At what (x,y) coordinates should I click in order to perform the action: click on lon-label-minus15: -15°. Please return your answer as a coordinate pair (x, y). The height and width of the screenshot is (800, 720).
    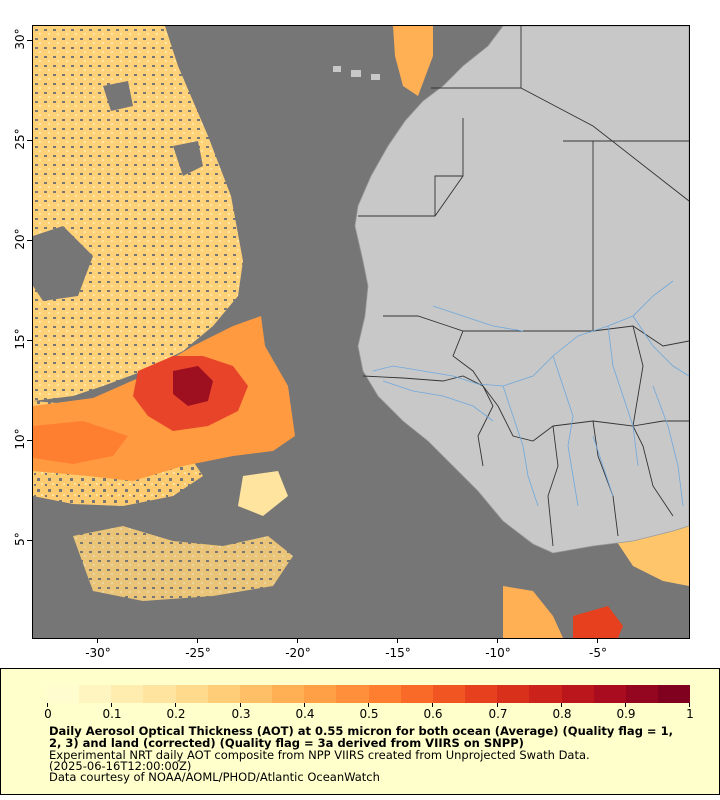
    Looking at the image, I should click on (398, 653).